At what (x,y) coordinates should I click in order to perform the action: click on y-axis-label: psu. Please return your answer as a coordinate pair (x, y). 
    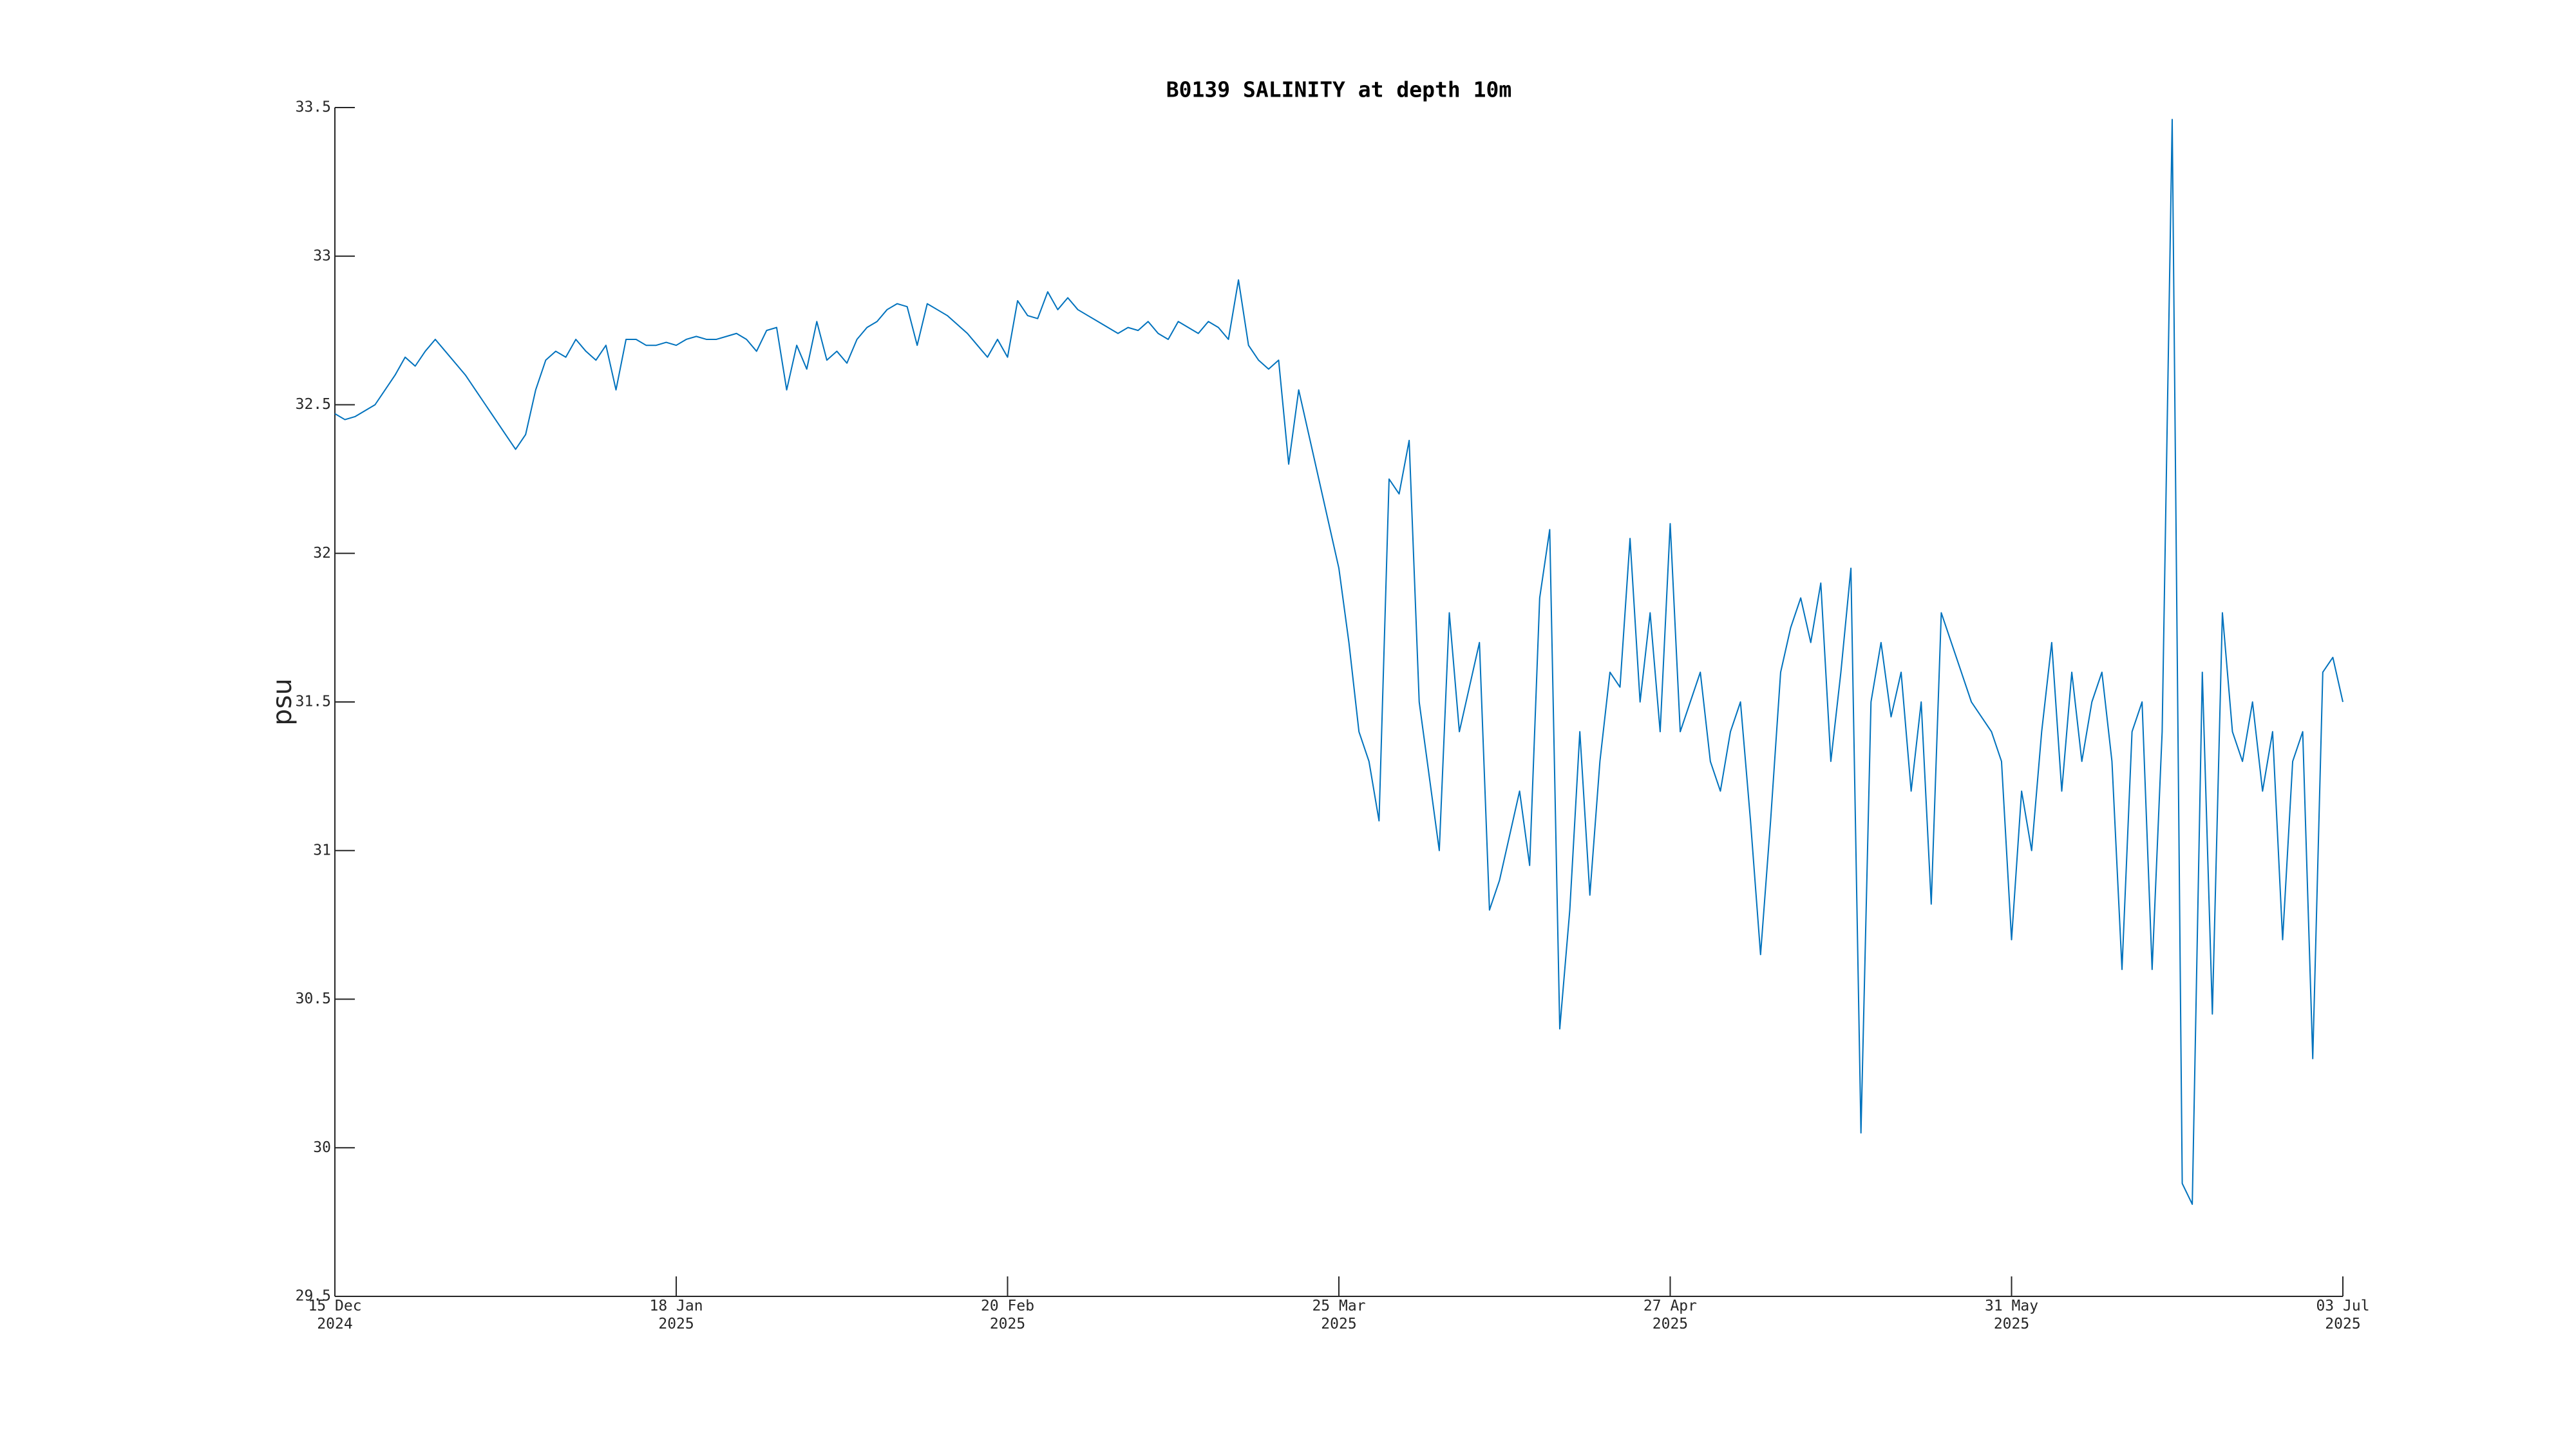
    Looking at the image, I should click on (282, 701).